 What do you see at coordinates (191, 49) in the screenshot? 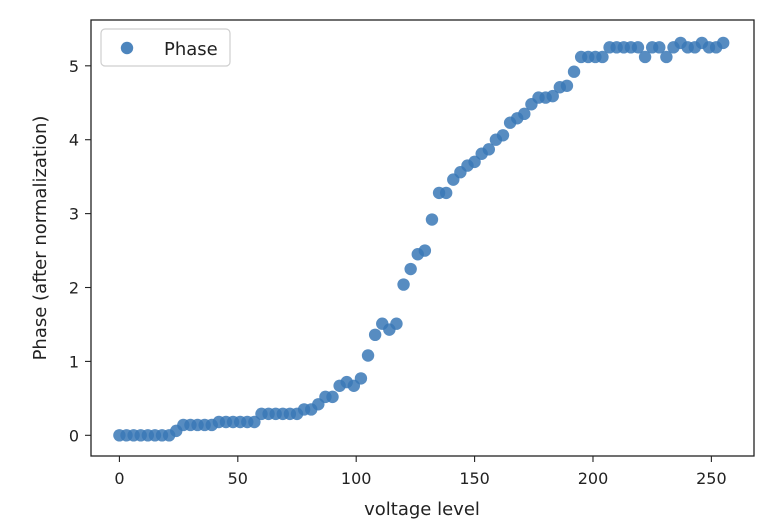
I see `legend-label: Phase` at bounding box center [191, 49].